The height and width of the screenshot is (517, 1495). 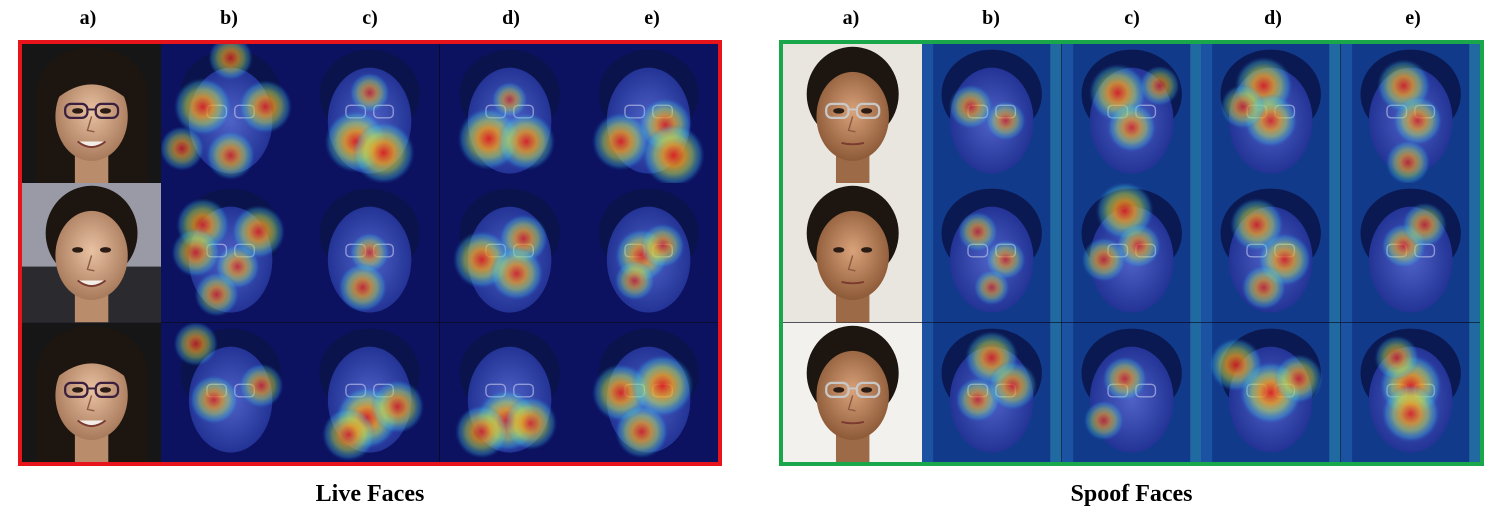 What do you see at coordinates (1131, 494) in the screenshot?
I see `spoof-faces-caption: Spoof Faces` at bounding box center [1131, 494].